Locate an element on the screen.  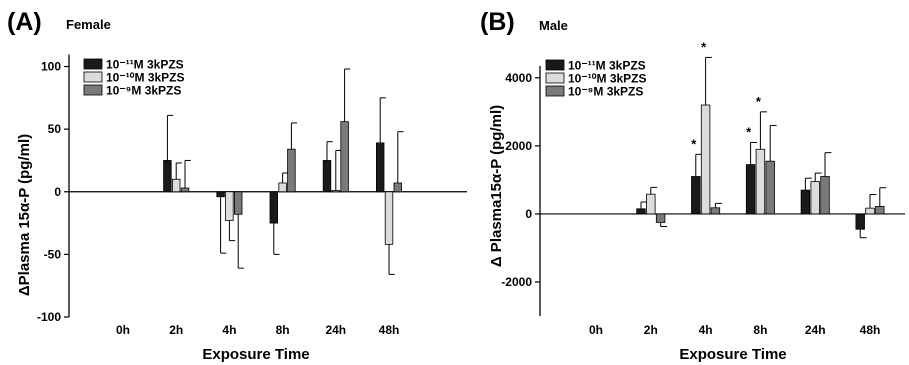
panel-a-x-tick-label: 0h is located at coordinates (123, 330).